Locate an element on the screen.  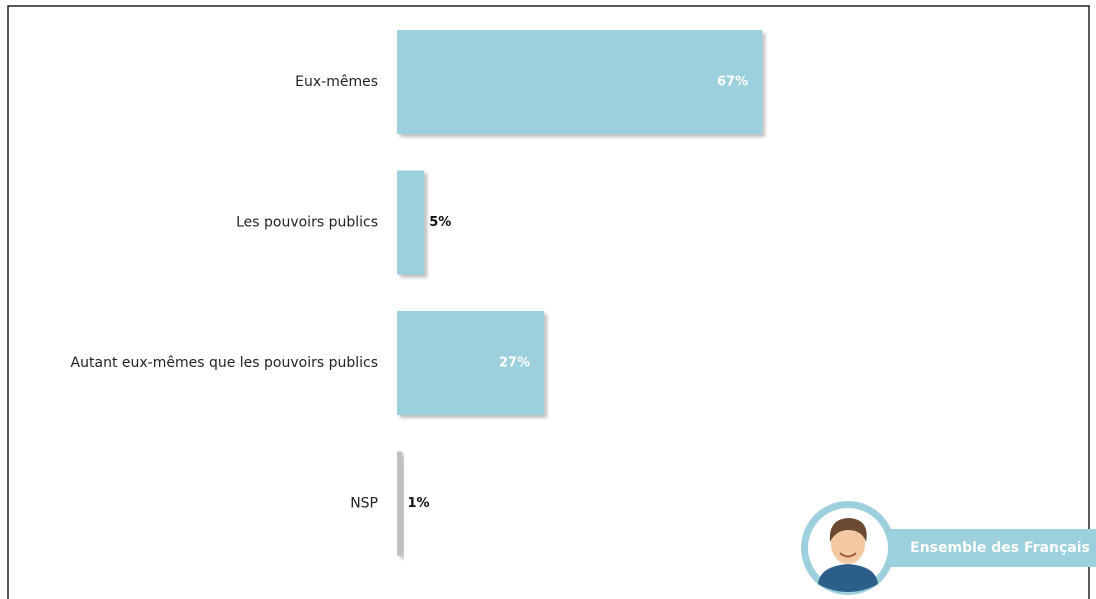
avatar-face is located at coordinates (848, 544).